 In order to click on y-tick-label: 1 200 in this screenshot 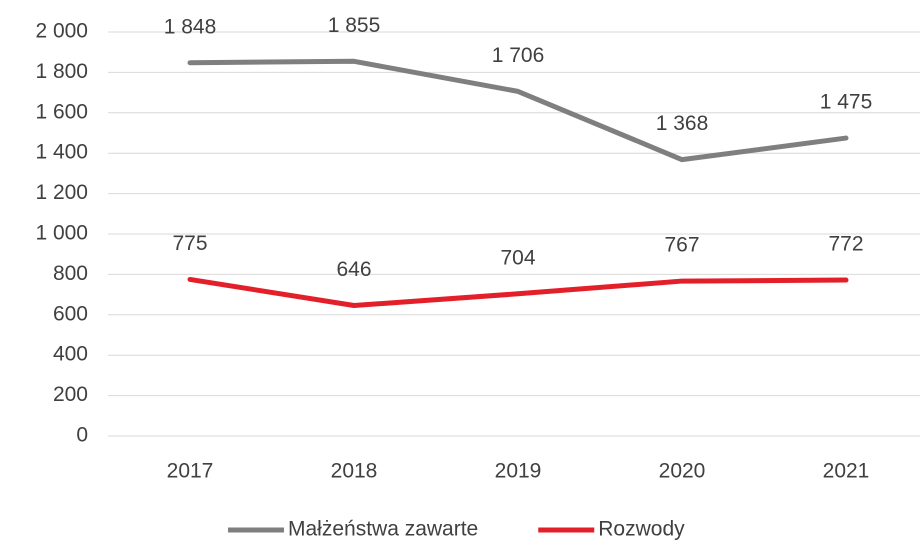, I will do `click(61, 192)`.